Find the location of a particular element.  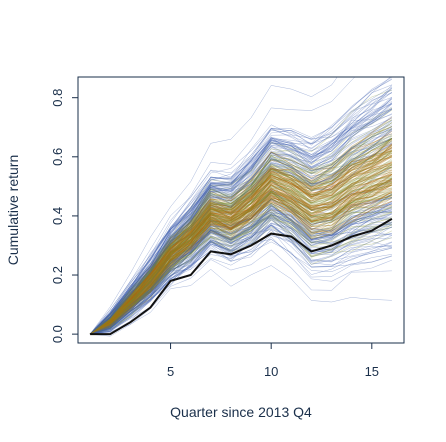

x-axis-title: Quarter since 2013 Q4 is located at coordinates (241, 412).